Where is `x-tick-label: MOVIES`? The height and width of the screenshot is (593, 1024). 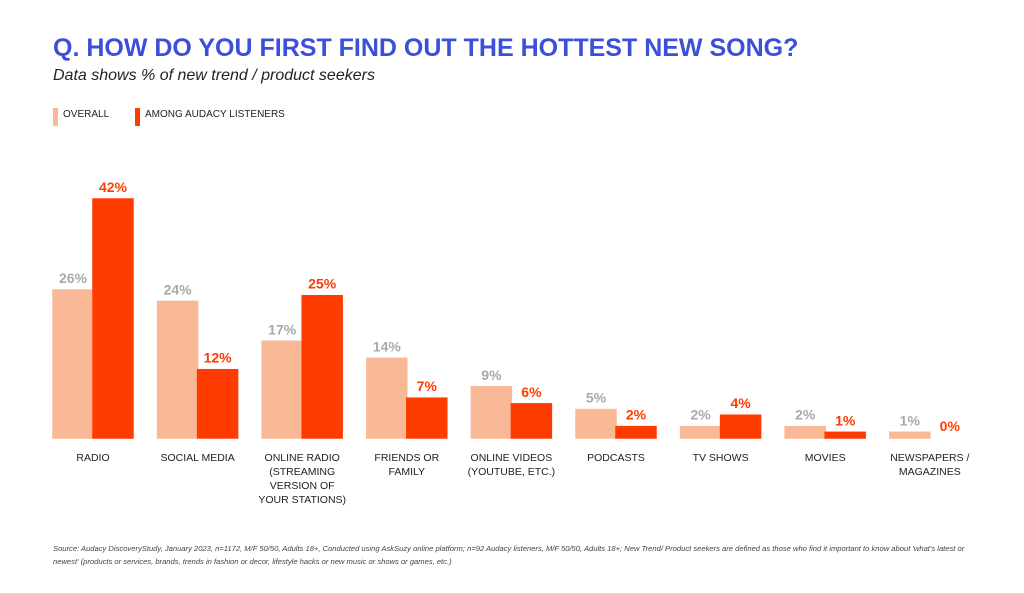
x-tick-label: MOVIES is located at coordinates (825, 458).